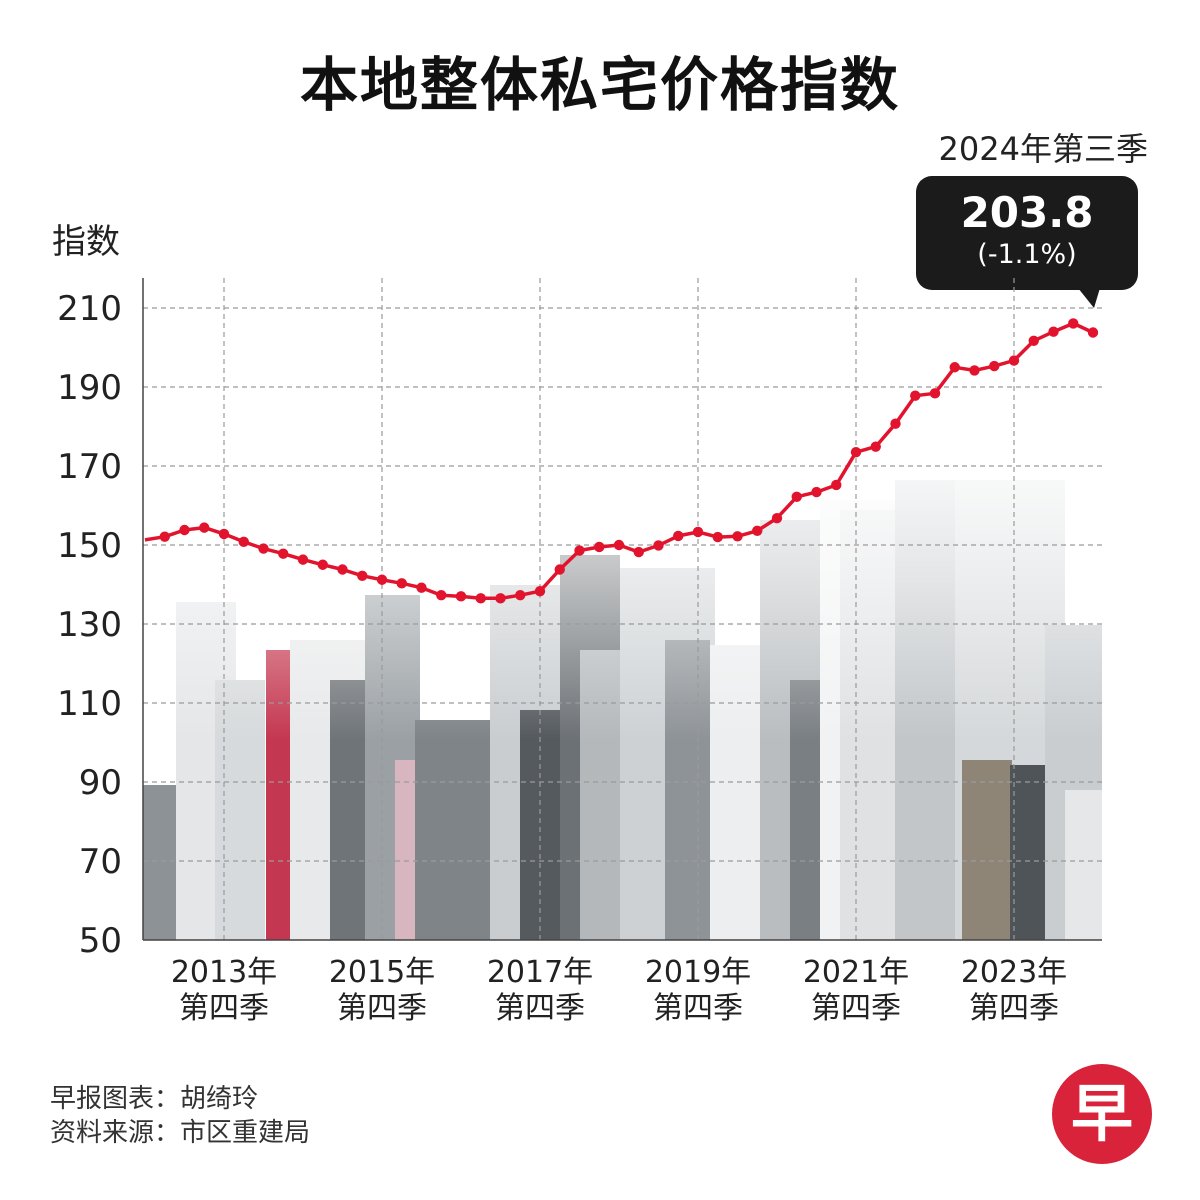 The image size is (1200, 1200). I want to click on chart-title: 本地整体私宅价格指数, so click(599, 85).